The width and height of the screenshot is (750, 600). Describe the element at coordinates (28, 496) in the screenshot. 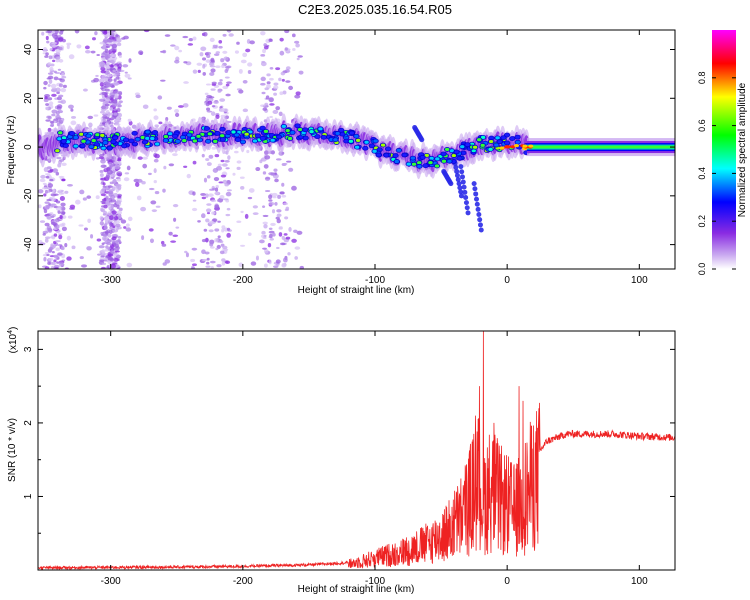

I see `y-tick-label: 1` at that location.